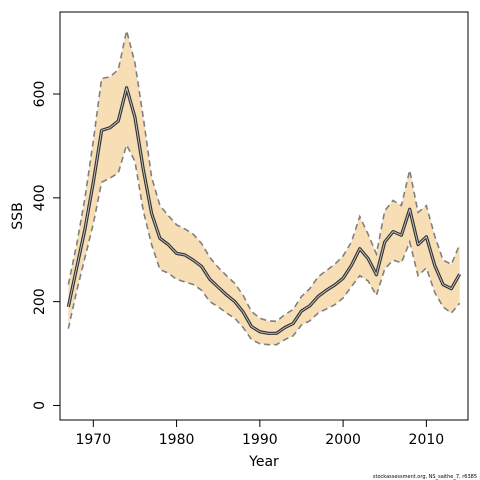  Describe the element at coordinates (343, 440) in the screenshot. I see `x-tick-label: 2000` at that location.